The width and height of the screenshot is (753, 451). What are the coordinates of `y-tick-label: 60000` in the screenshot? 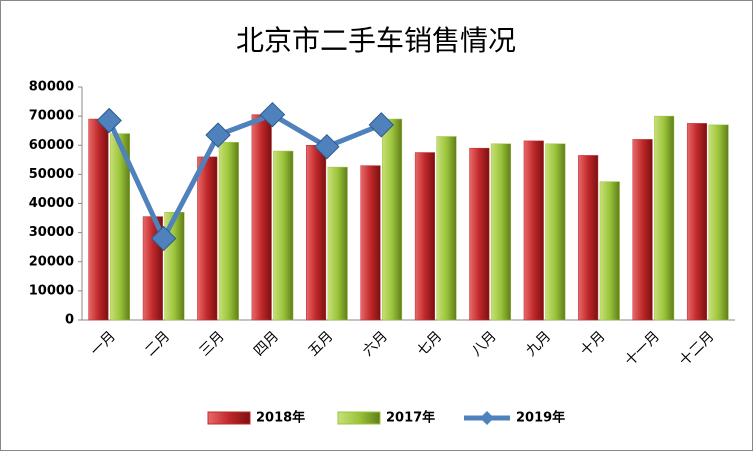 It's located at (51, 145).